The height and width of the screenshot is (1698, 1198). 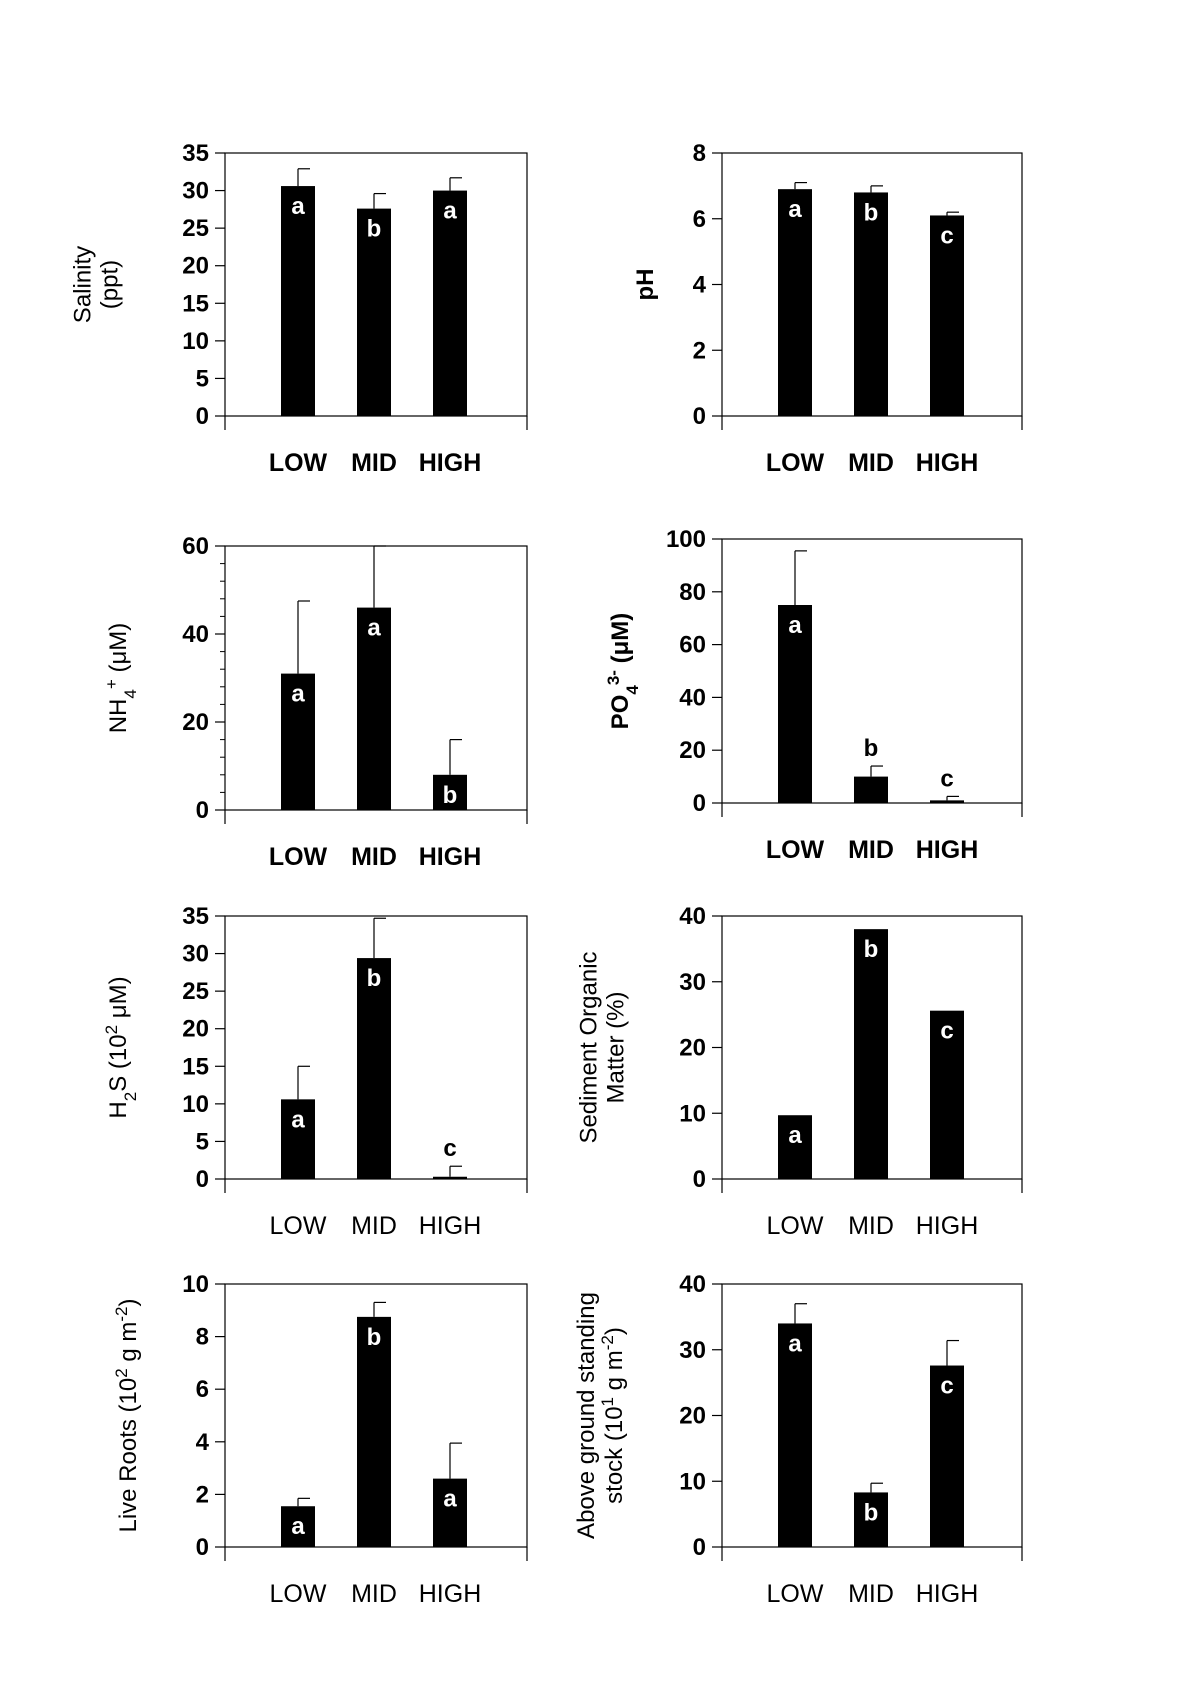 I want to click on y-axis-label: (ppt), so click(x=110, y=284).